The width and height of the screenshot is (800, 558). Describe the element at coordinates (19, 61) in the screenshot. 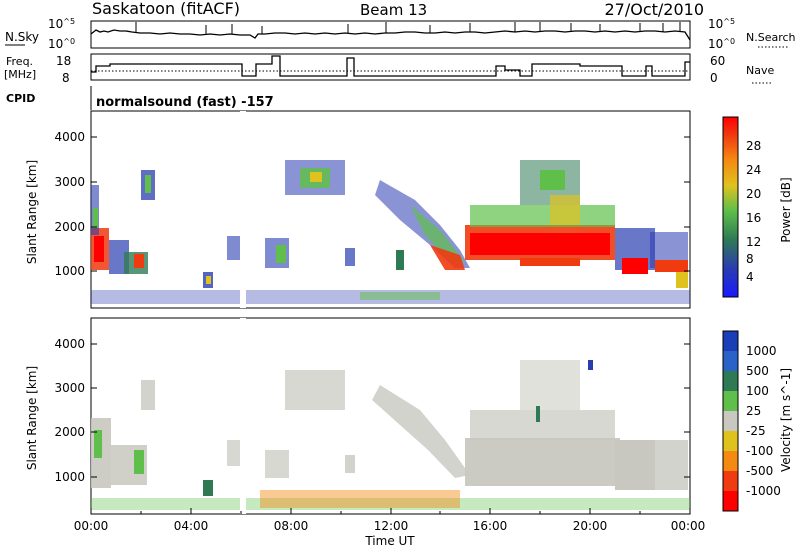

I see `freq-label-line1: Freq.` at that location.